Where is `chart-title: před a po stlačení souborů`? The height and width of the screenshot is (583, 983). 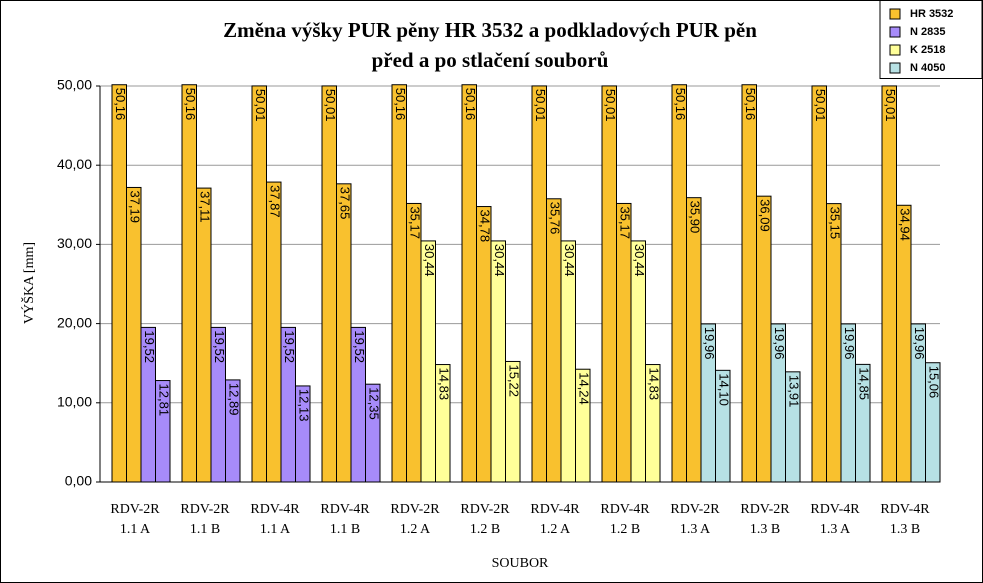 chart-title: před a po stlačení souborů is located at coordinates (490, 60).